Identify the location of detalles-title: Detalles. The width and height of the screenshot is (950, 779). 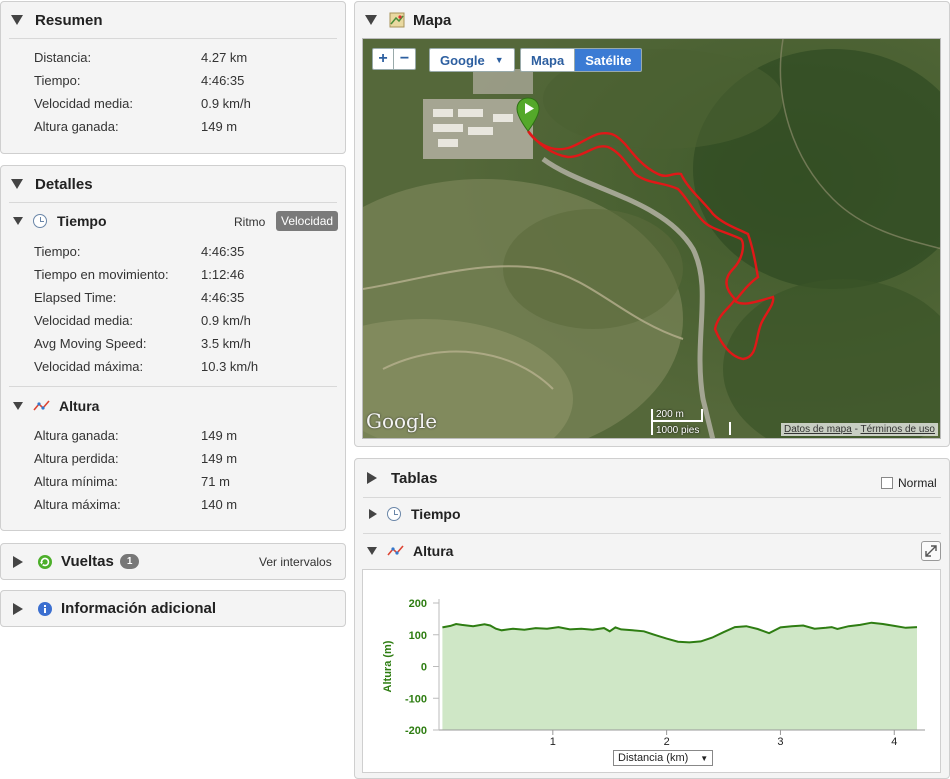
(64, 184).